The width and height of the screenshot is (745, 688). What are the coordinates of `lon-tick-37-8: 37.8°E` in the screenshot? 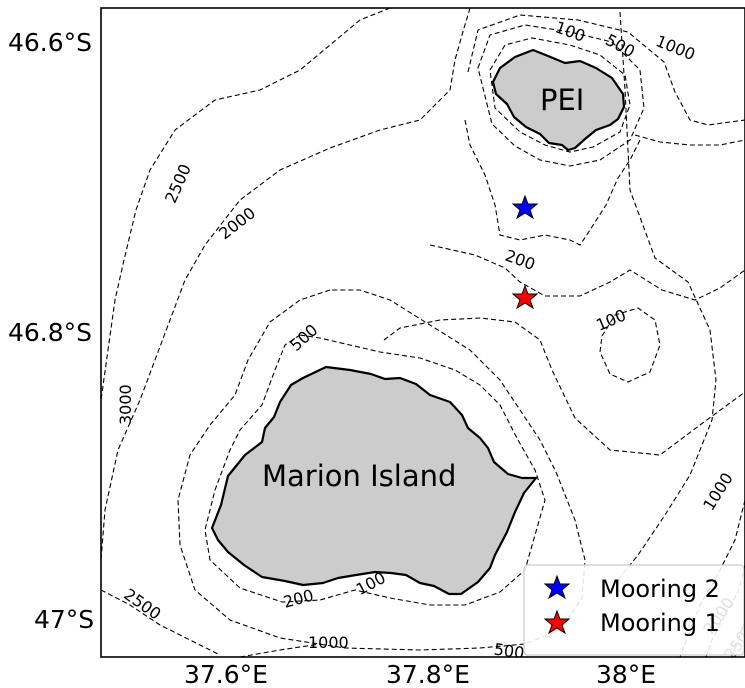 It's located at (428, 674).